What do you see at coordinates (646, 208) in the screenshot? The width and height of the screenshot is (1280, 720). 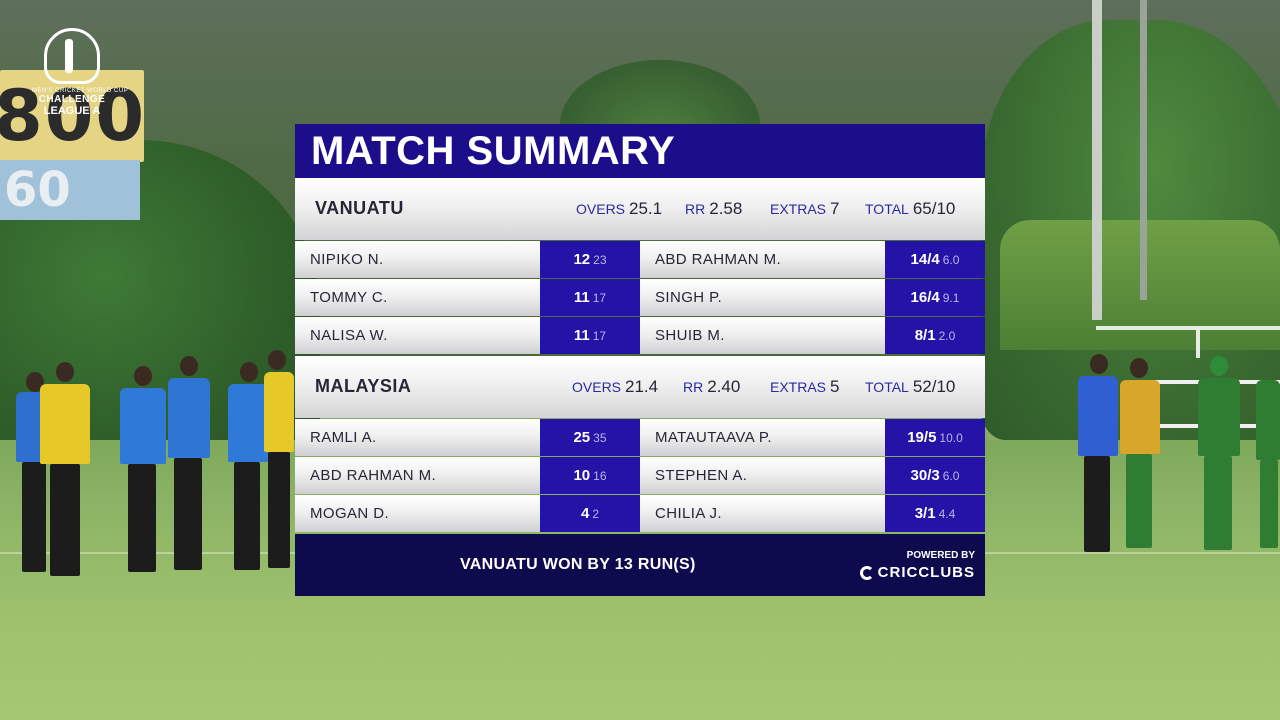 I see `overs-value: 25.1` at bounding box center [646, 208].